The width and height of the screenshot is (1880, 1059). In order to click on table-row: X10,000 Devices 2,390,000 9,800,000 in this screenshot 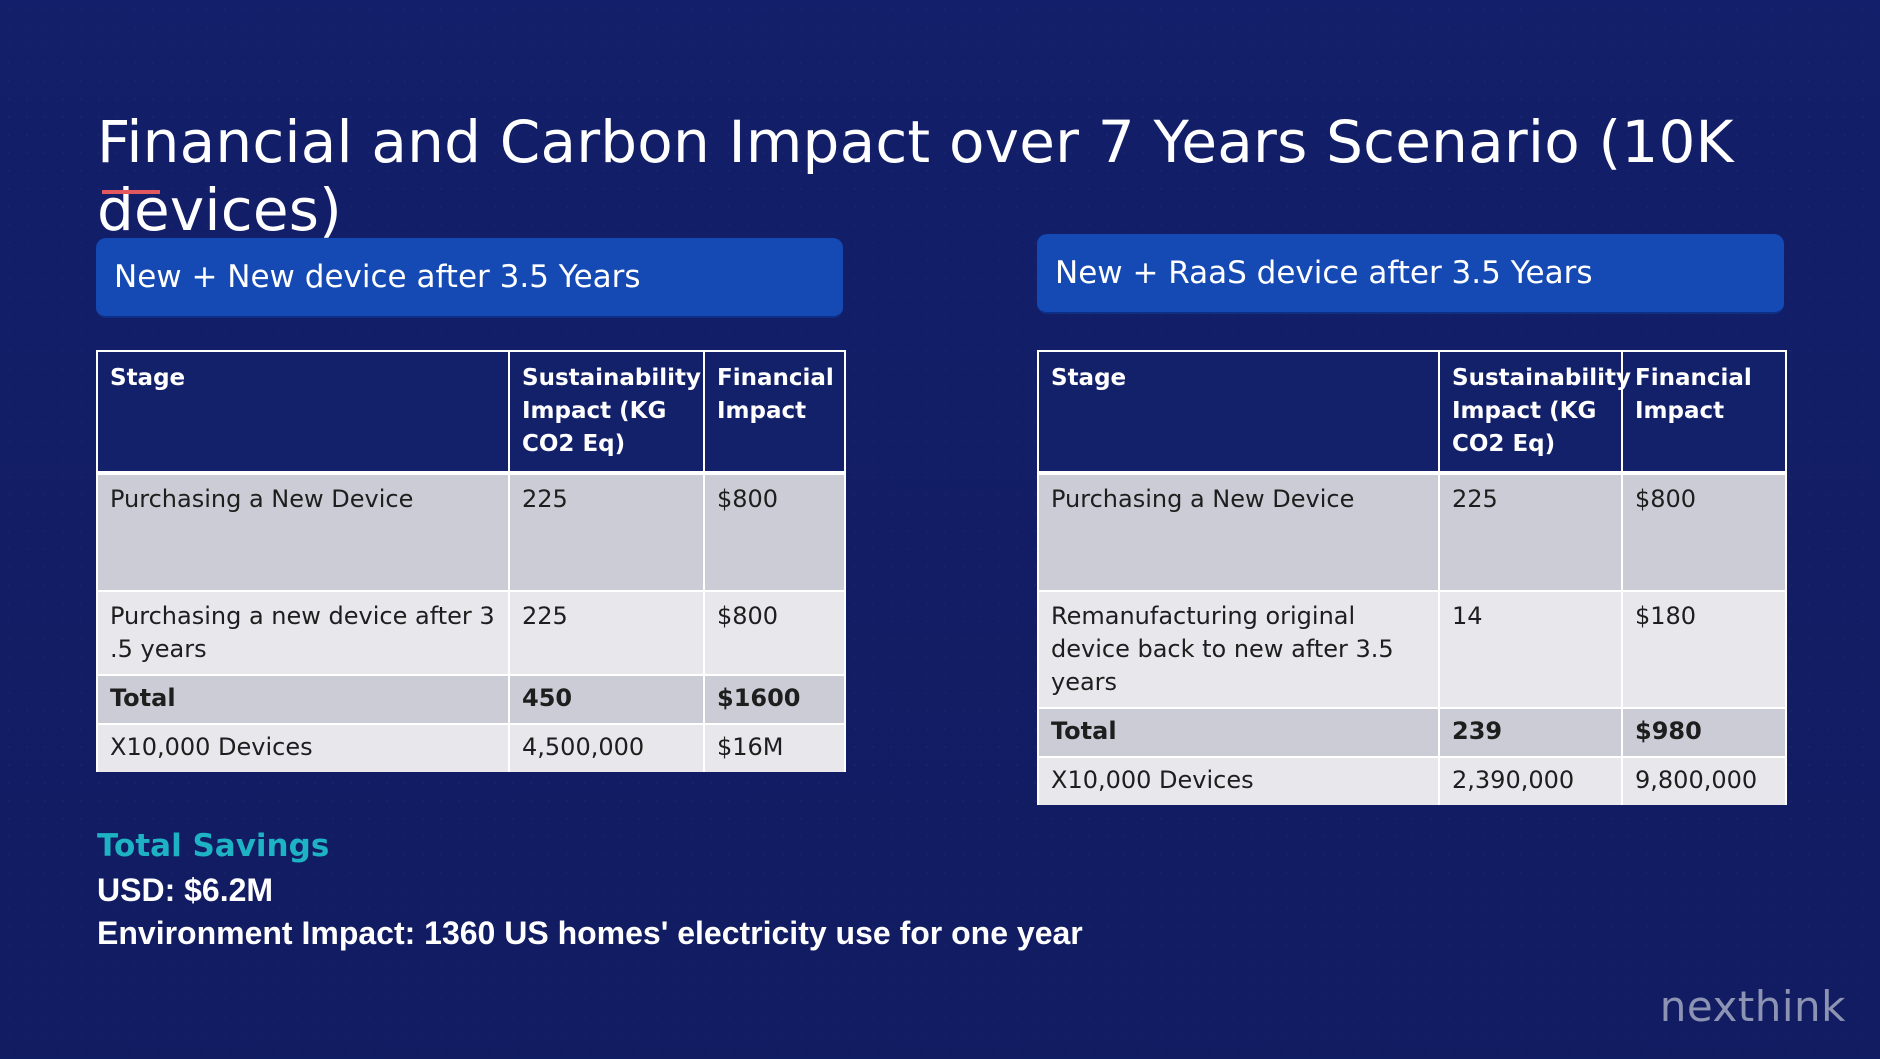, I will do `click(1412, 780)`.